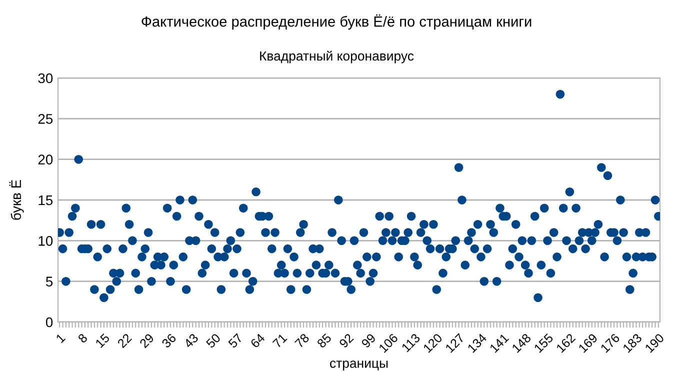 The height and width of the screenshot is (385, 673). What do you see at coordinates (477, 342) in the screenshot?
I see `x-tick-label: 134` at bounding box center [477, 342].